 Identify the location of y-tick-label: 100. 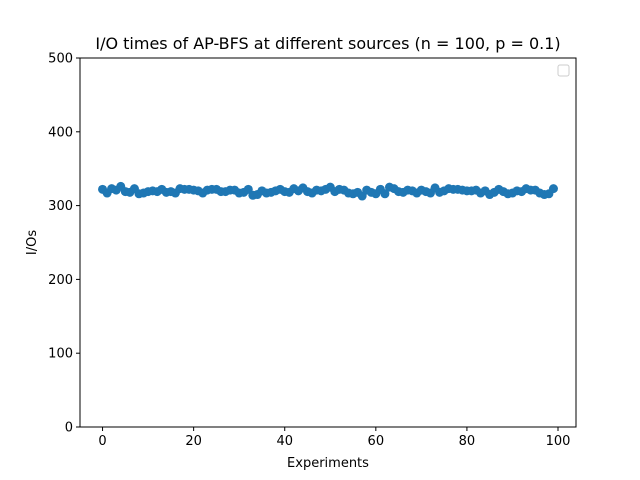
(60, 354).